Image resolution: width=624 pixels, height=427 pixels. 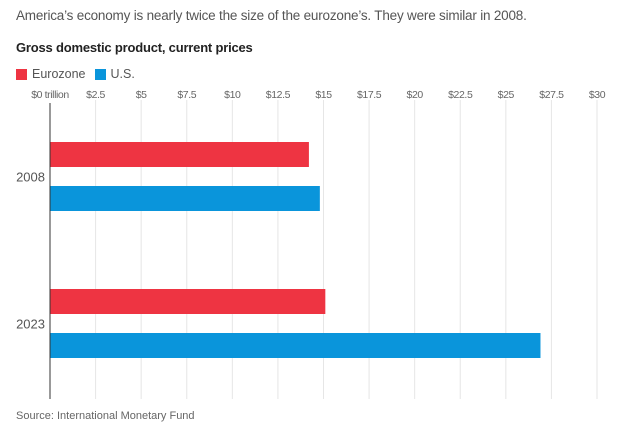 I want to click on x-tick-label: $20, so click(x=415, y=95).